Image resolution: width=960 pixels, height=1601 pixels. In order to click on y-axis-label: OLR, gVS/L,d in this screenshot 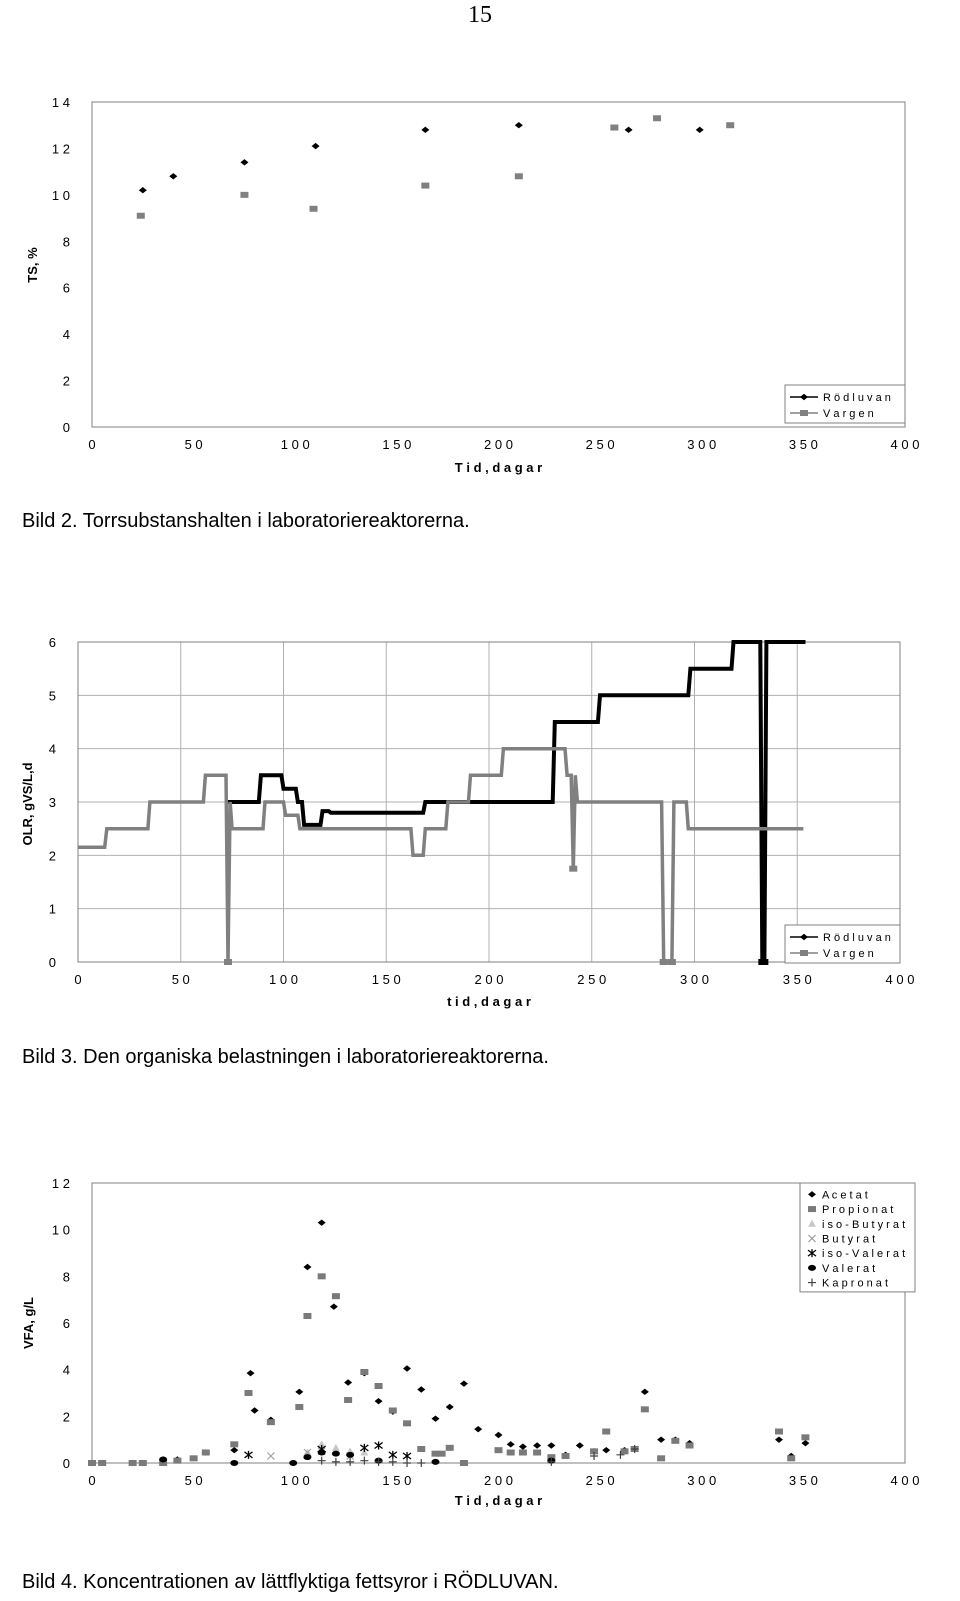, I will do `click(27, 803)`.